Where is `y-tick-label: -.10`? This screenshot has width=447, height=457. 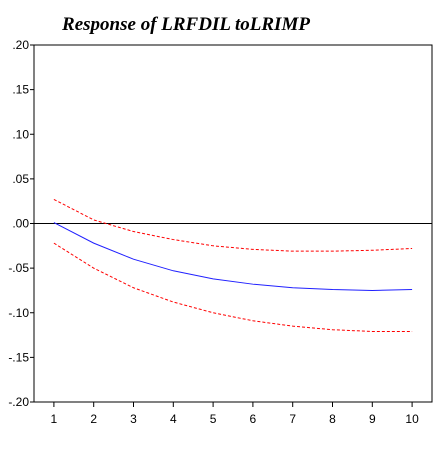 y-tick-label: -.10 is located at coordinates (18, 313).